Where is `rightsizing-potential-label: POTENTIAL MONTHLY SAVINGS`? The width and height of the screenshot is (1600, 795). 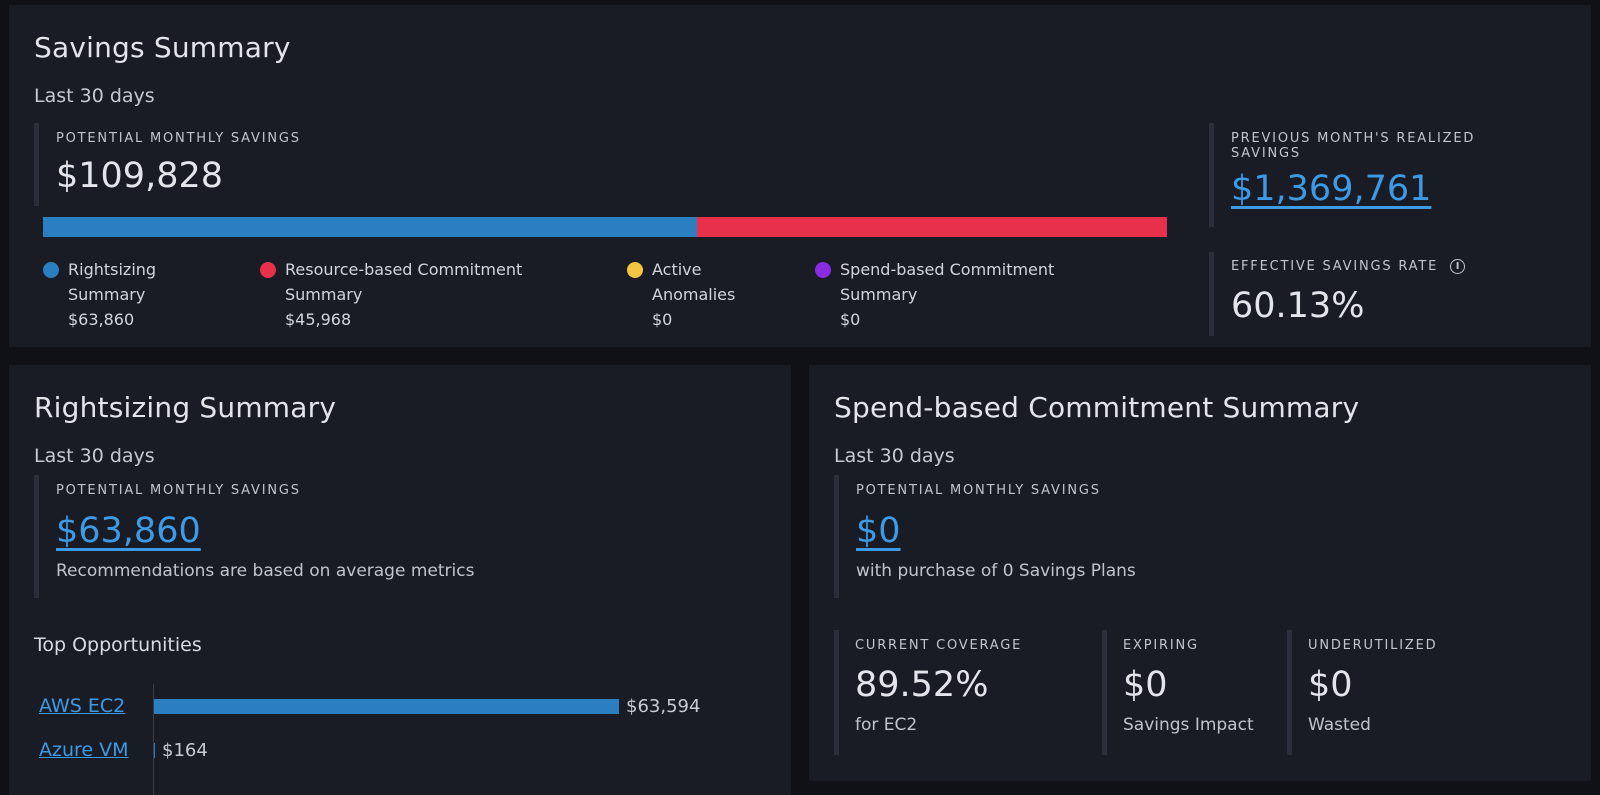
rightsizing-potential-label: POTENTIAL MONTHLY SAVINGS is located at coordinates (178, 490).